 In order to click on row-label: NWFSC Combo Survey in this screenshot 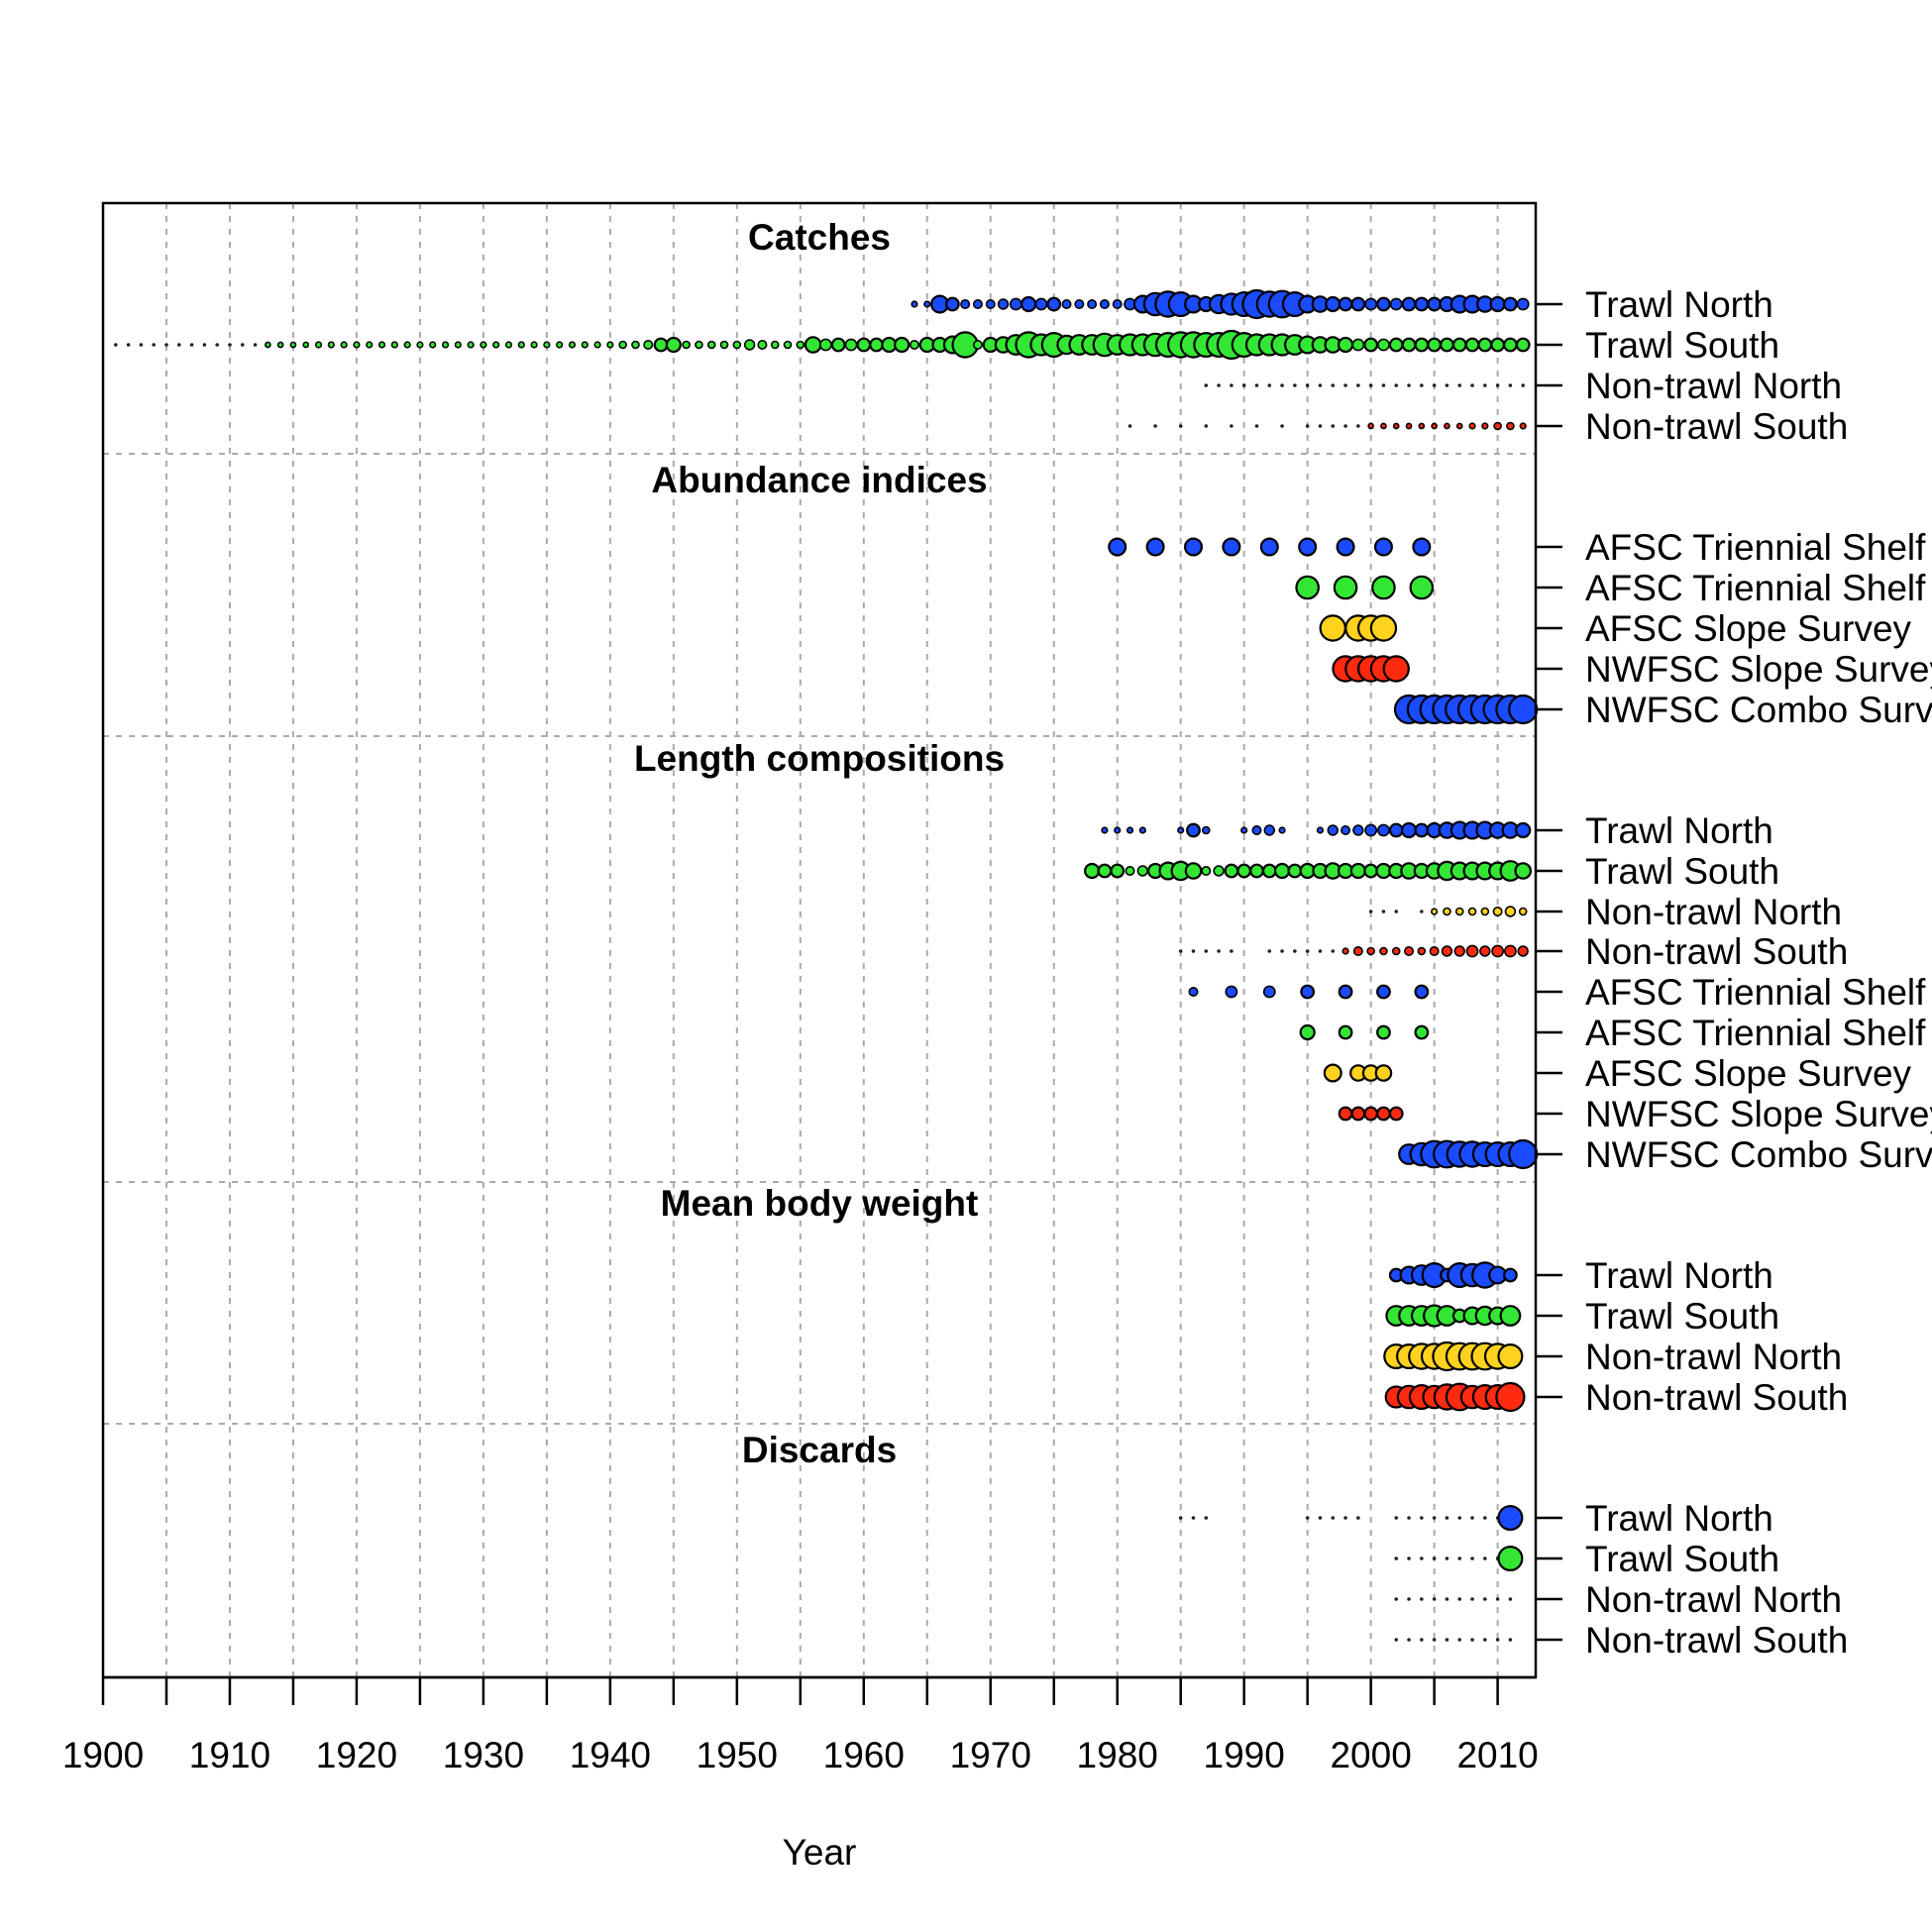, I will do `click(1758, 710)`.